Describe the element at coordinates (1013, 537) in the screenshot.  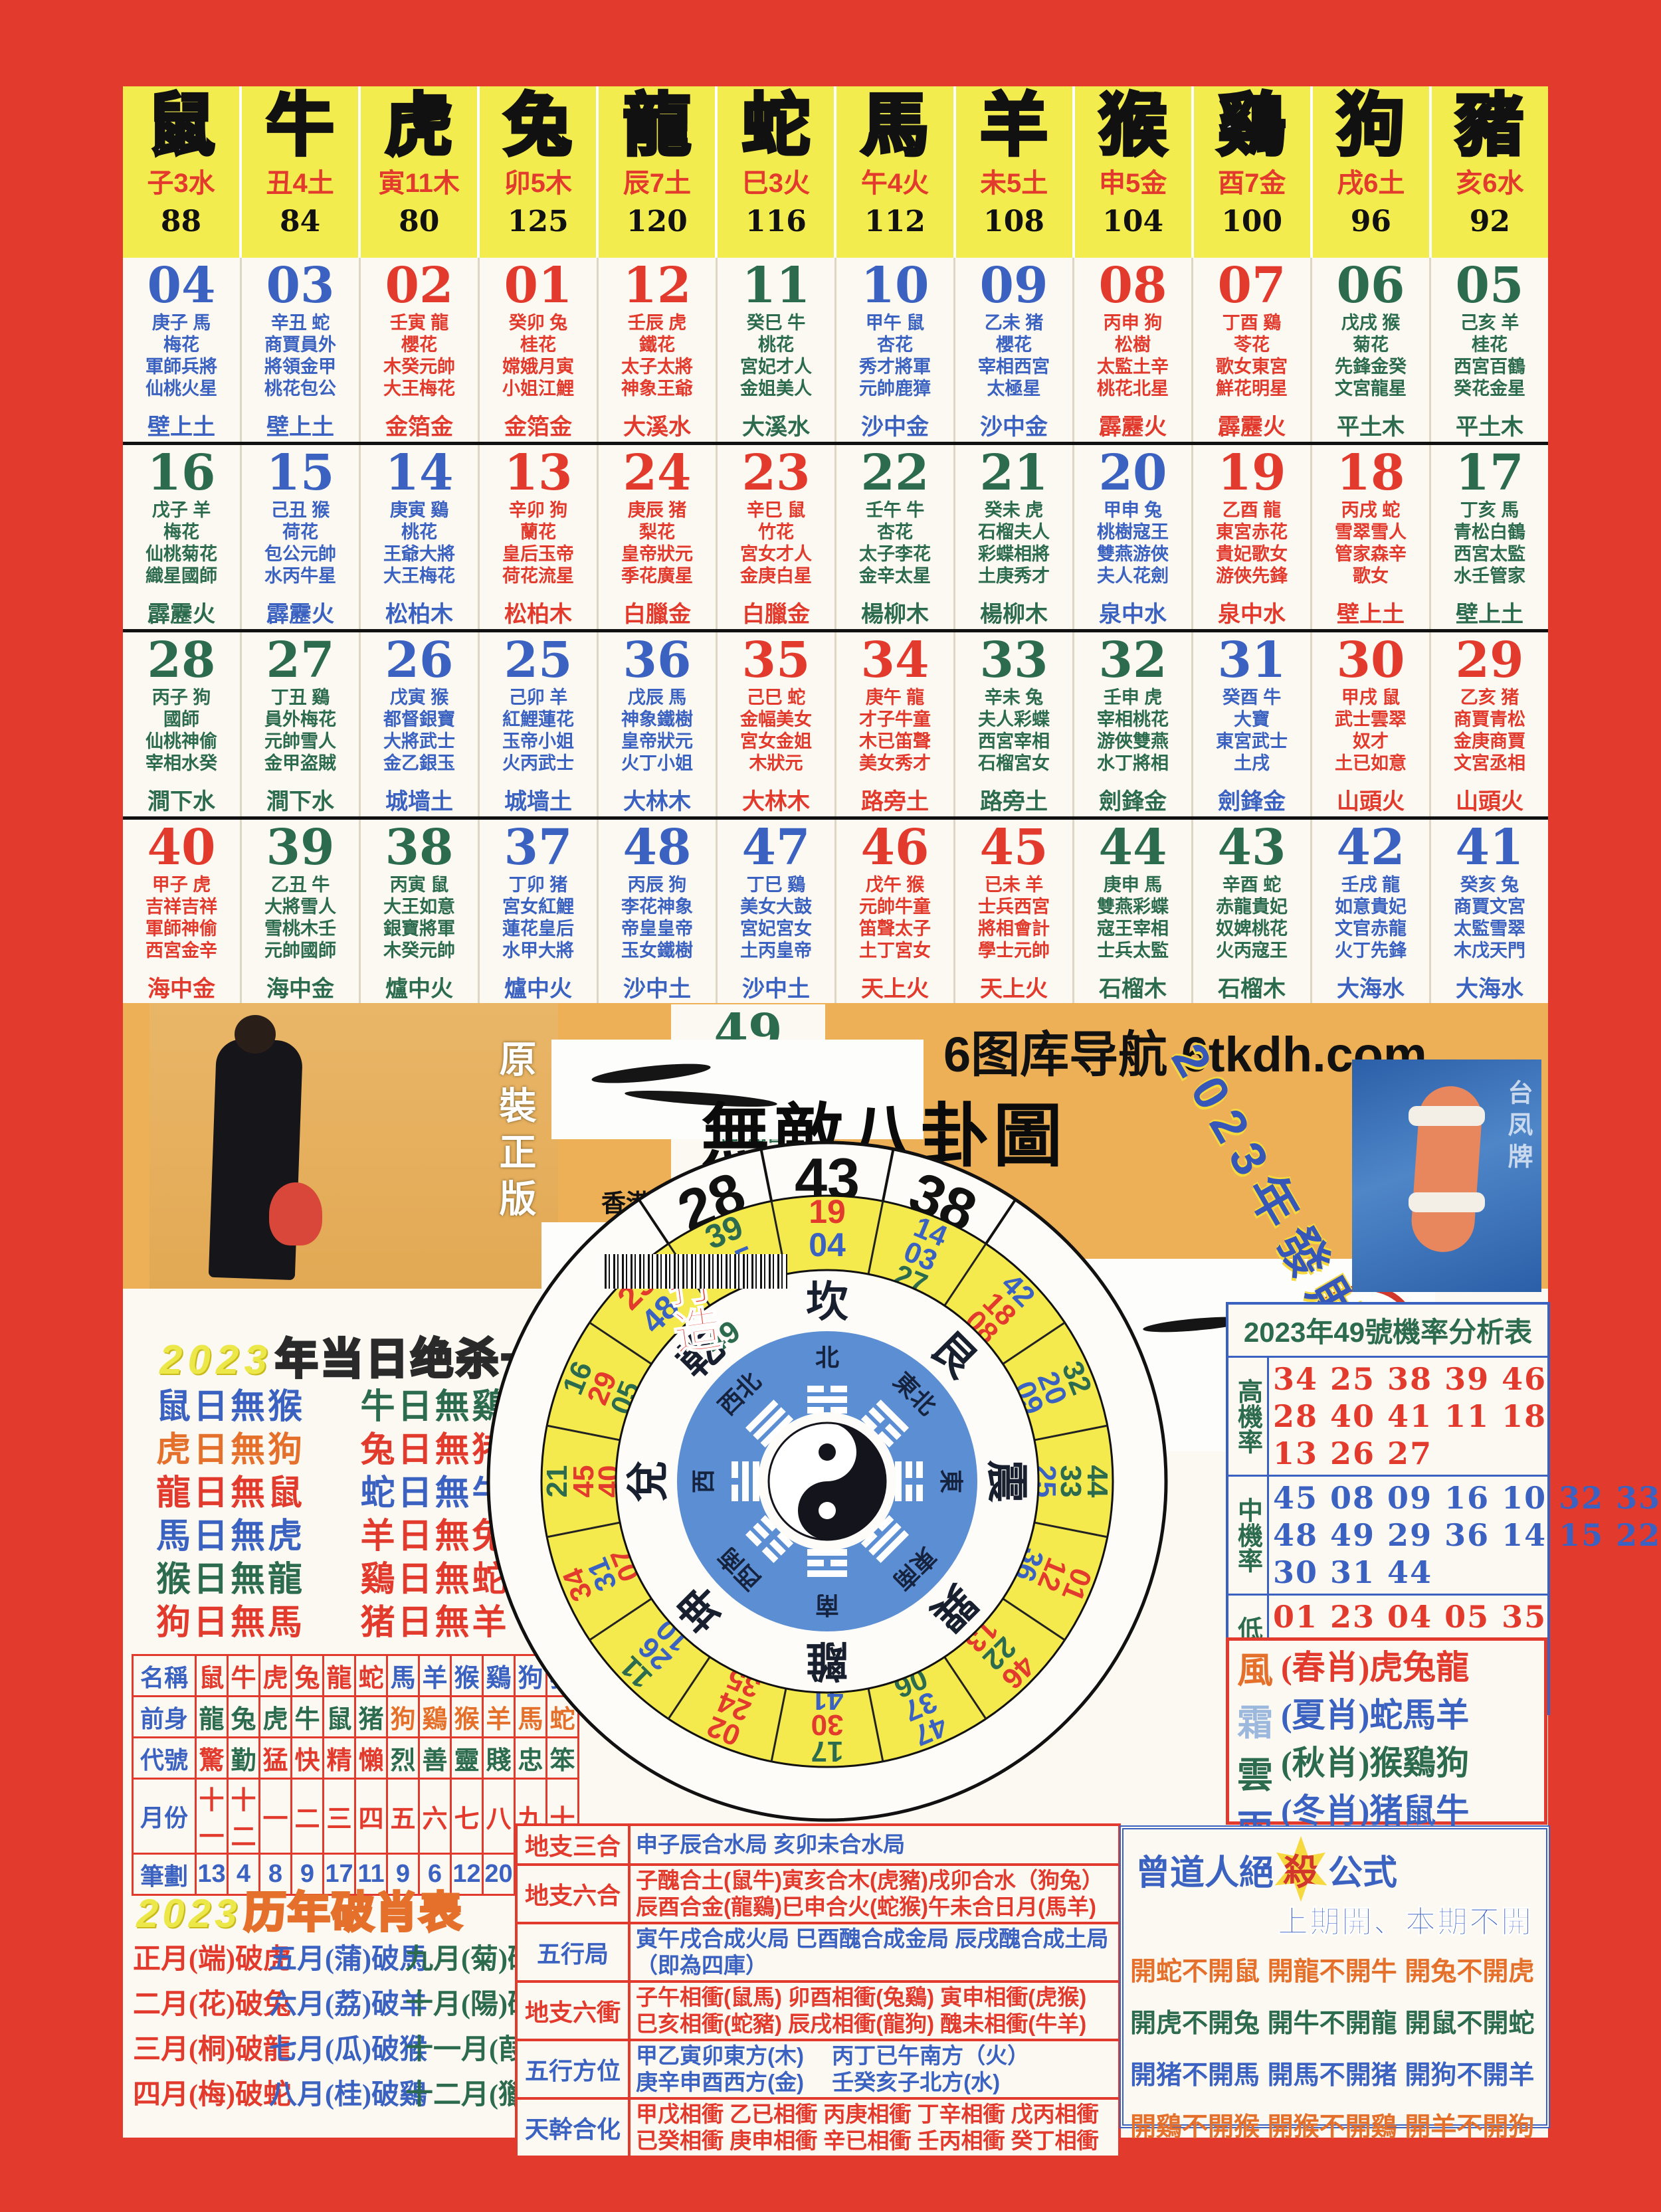
I see `number-cell: 21 癸未 虎石榴夫人 彩蝶相將 土庚秀才 楊柳木` at that location.